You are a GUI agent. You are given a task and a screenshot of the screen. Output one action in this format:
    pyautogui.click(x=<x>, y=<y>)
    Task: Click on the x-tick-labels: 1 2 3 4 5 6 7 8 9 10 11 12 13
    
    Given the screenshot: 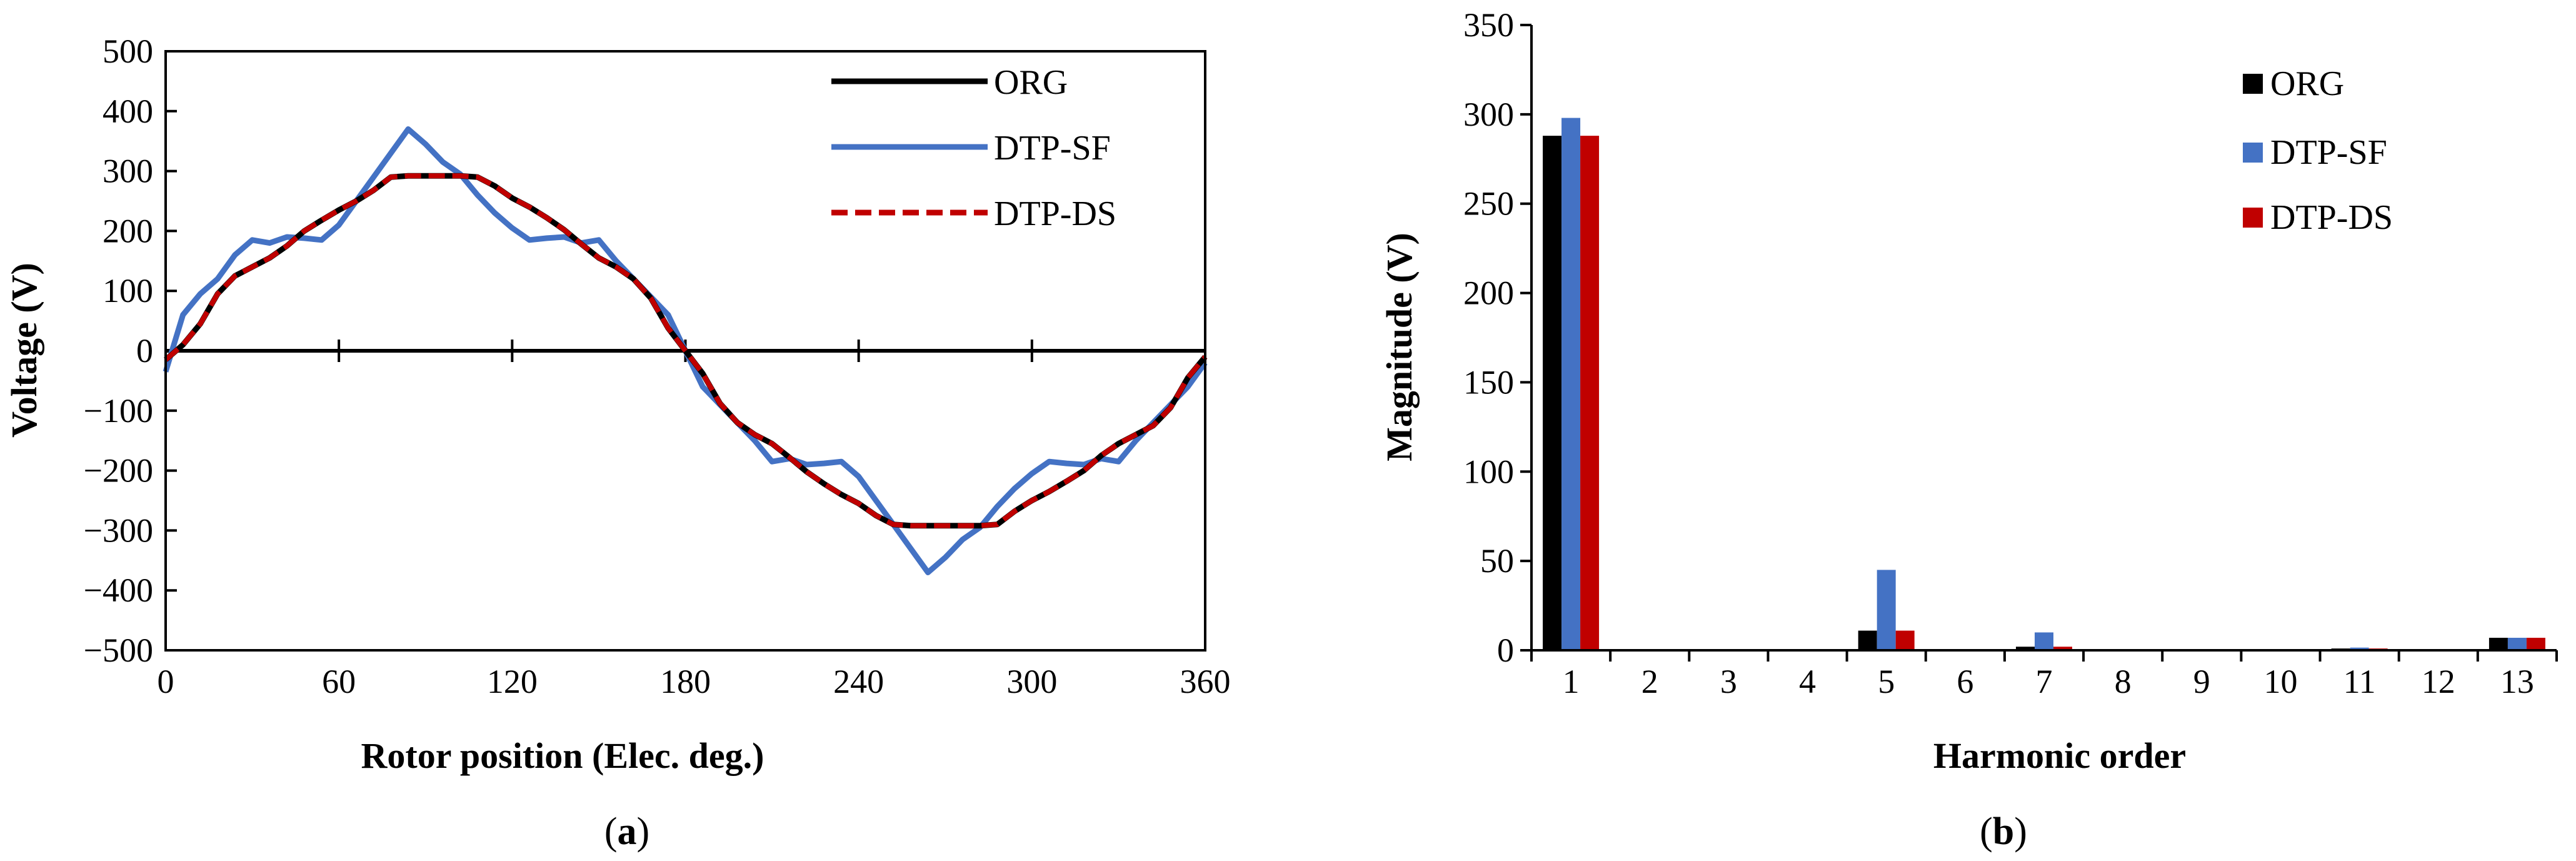 What is the action you would take?
    pyautogui.click(x=2048, y=681)
    